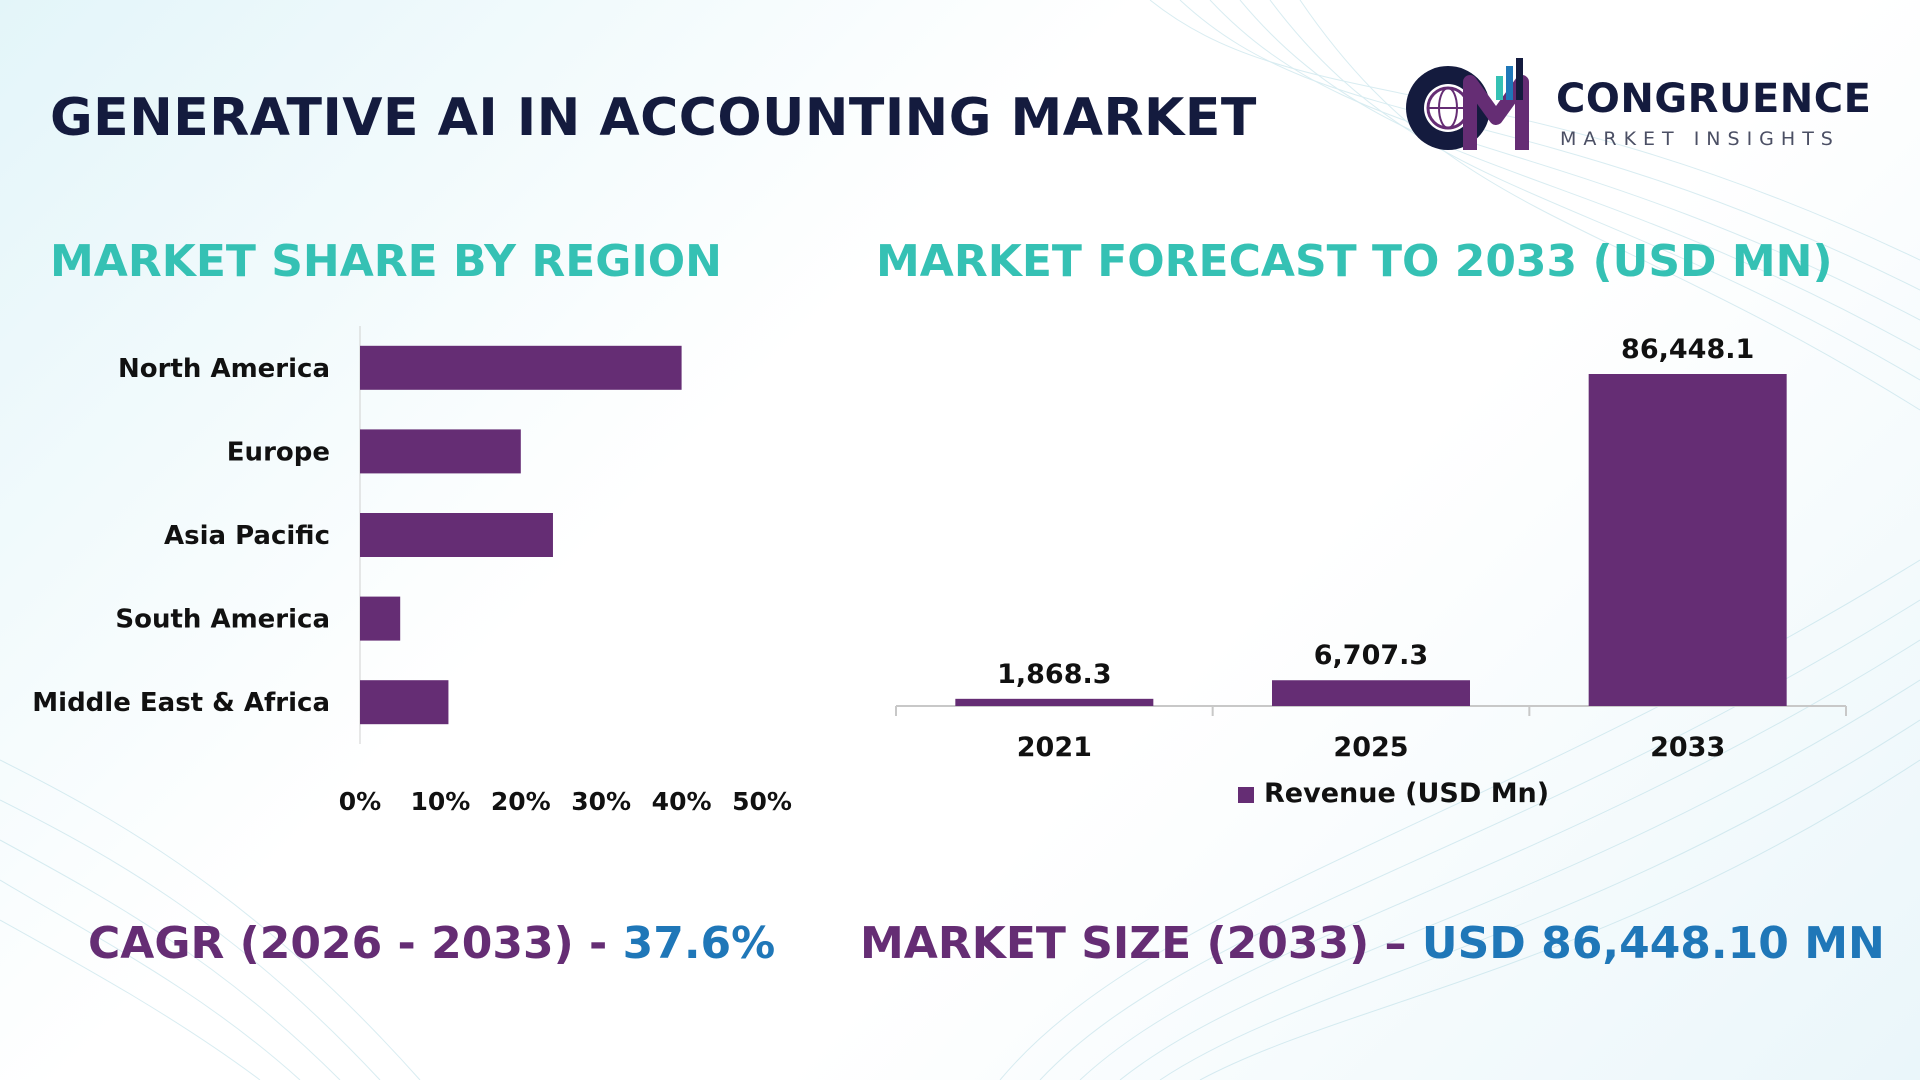 Image resolution: width=1920 pixels, height=1080 pixels. I want to click on market-size-label: MARKET SIZE (2033) –, so click(1133, 943).